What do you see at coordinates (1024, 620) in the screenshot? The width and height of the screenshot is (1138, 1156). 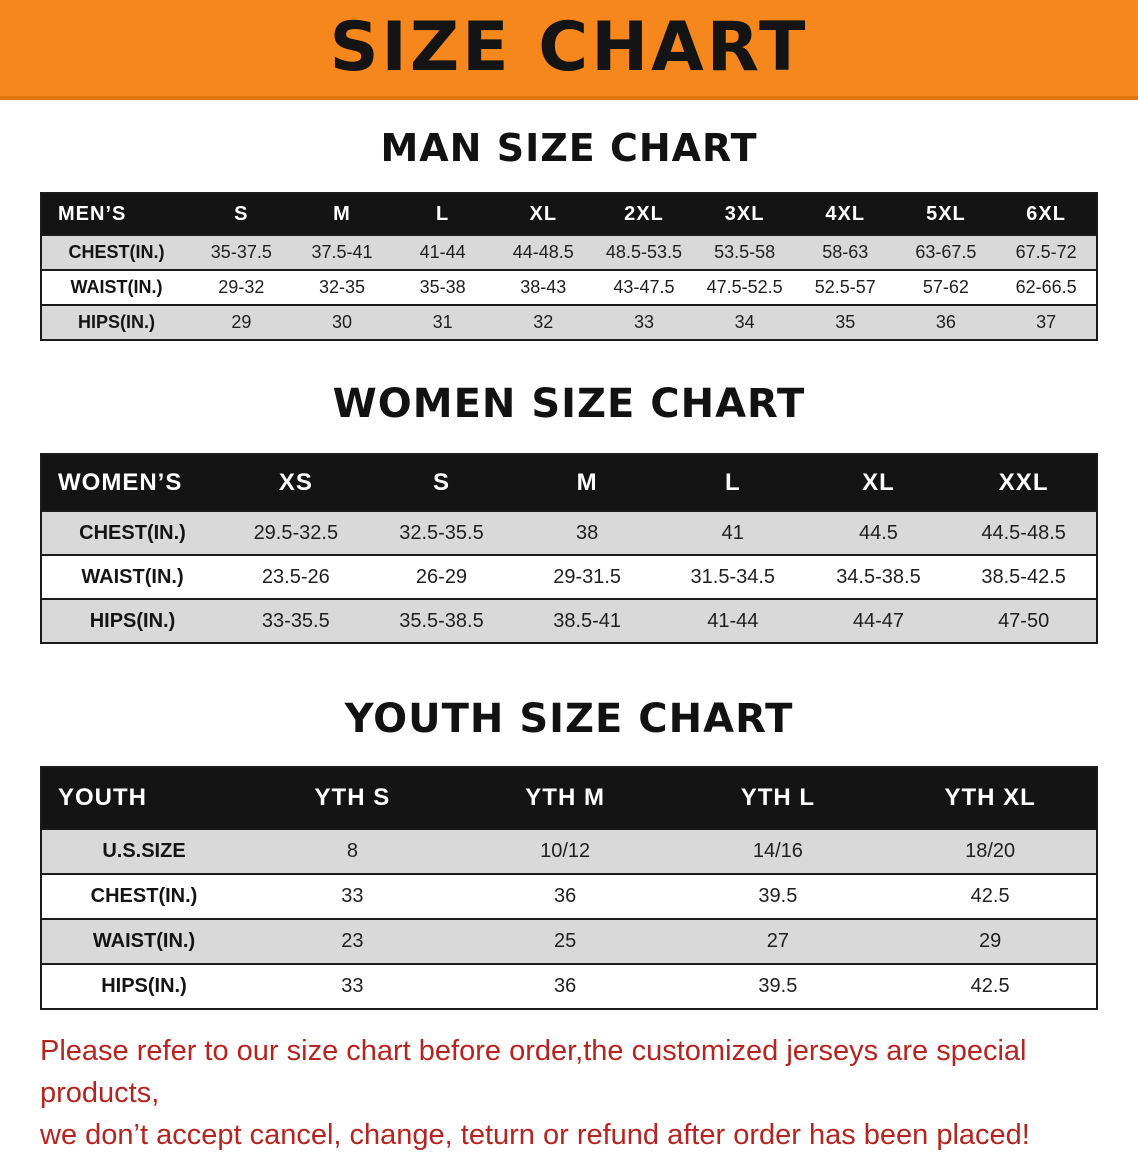 I see `size-value-cell: 47-50` at bounding box center [1024, 620].